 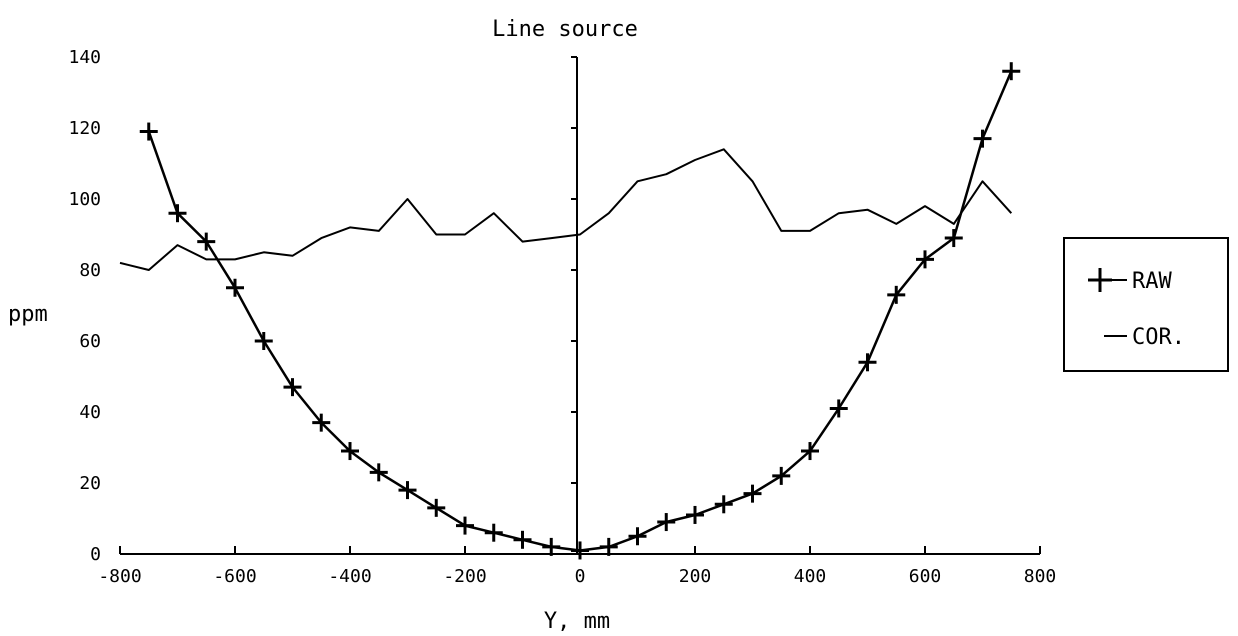 I want to click on legend-box, so click(x=1146, y=304).